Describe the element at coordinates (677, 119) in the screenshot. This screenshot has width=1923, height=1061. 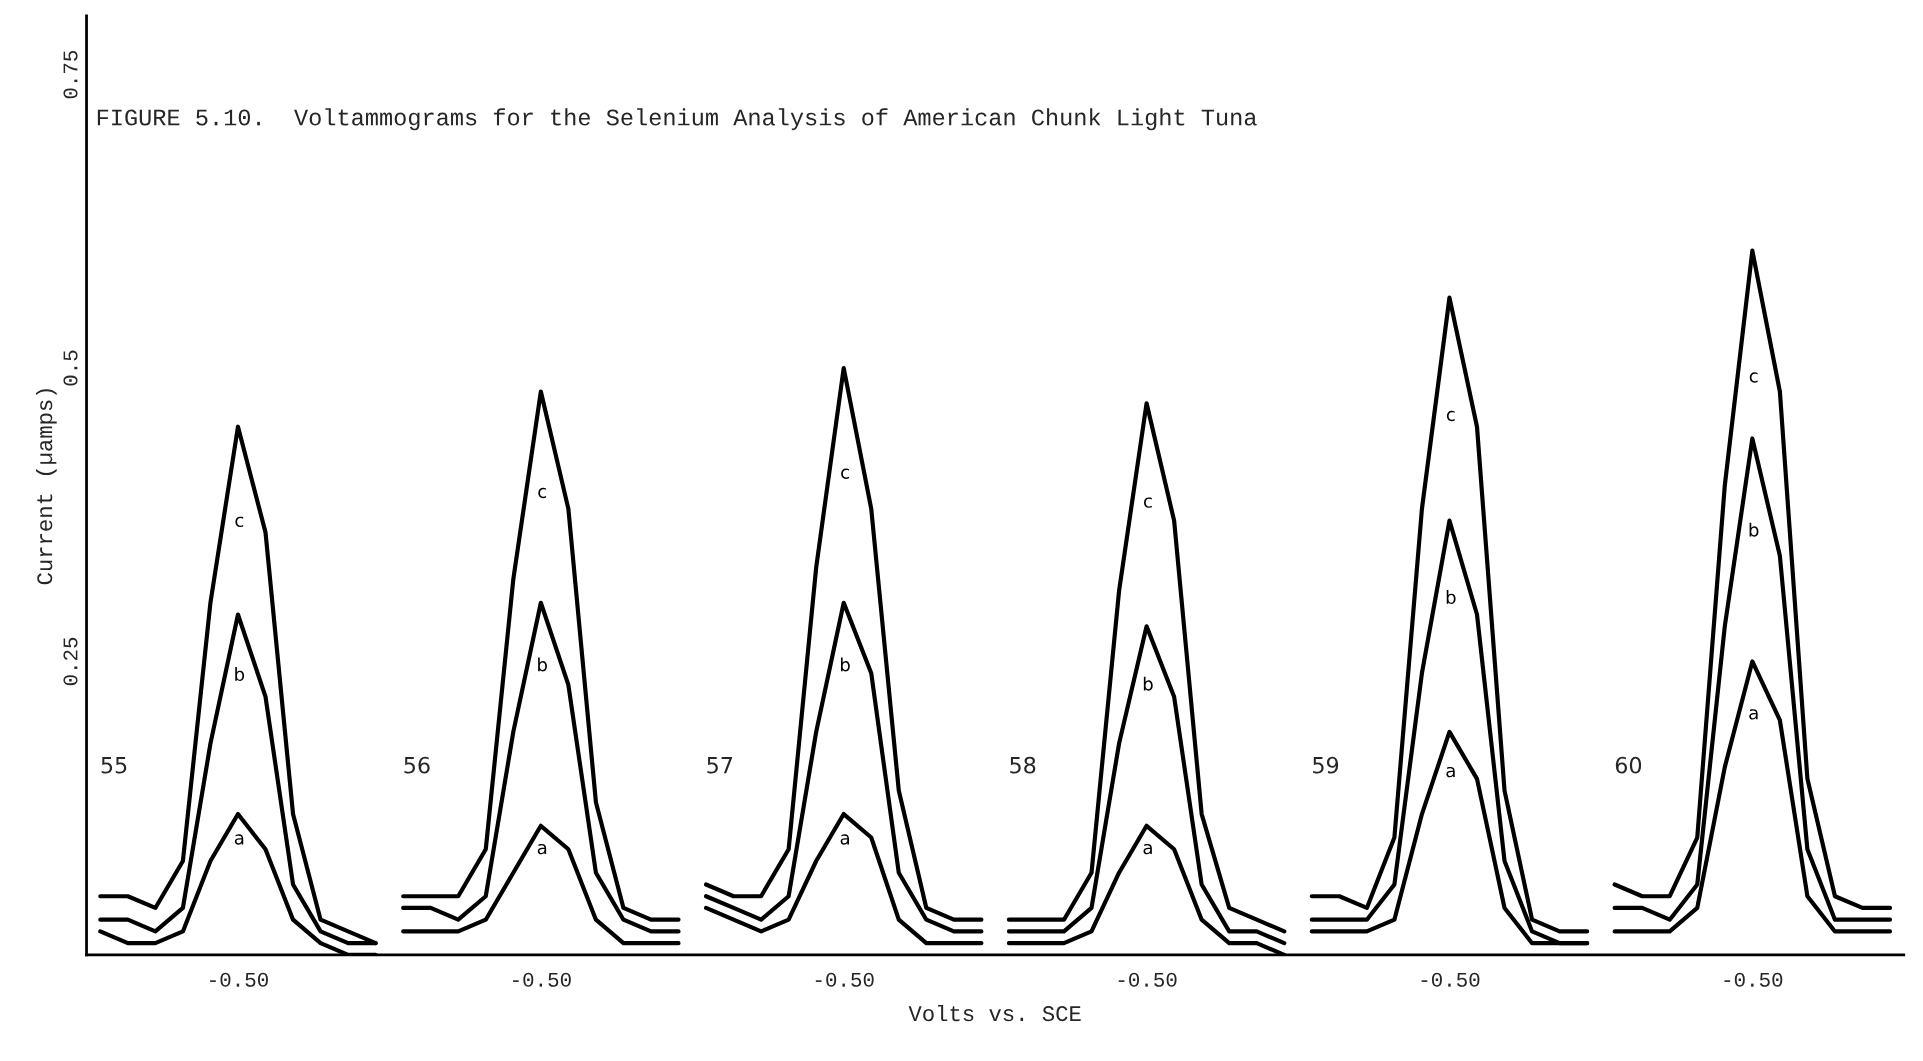
I see `text: FIGURE 5.10. Voltammograms for the Selenium Analysis of American Chunk Light Tuna` at that location.